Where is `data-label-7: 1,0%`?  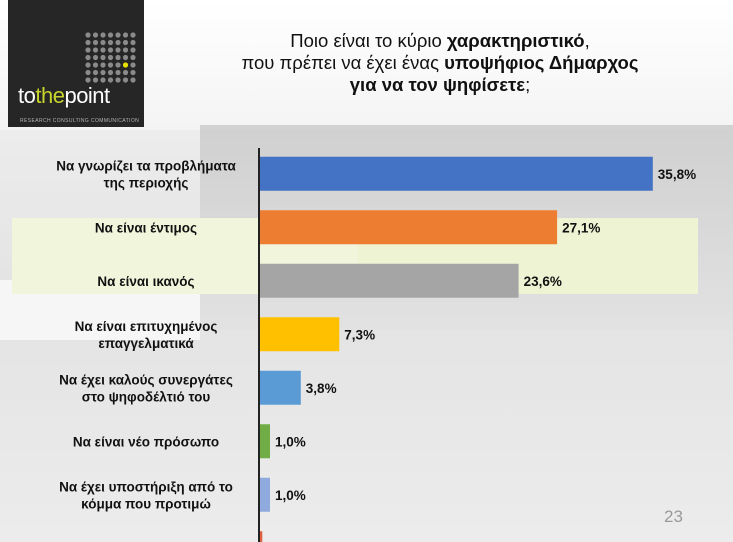
data-label-7: 1,0% is located at coordinates (290, 495).